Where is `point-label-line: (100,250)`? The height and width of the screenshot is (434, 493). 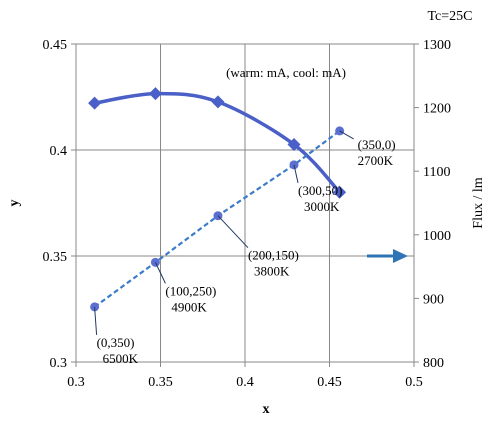 point-label-line: (100,250) is located at coordinates (190, 290).